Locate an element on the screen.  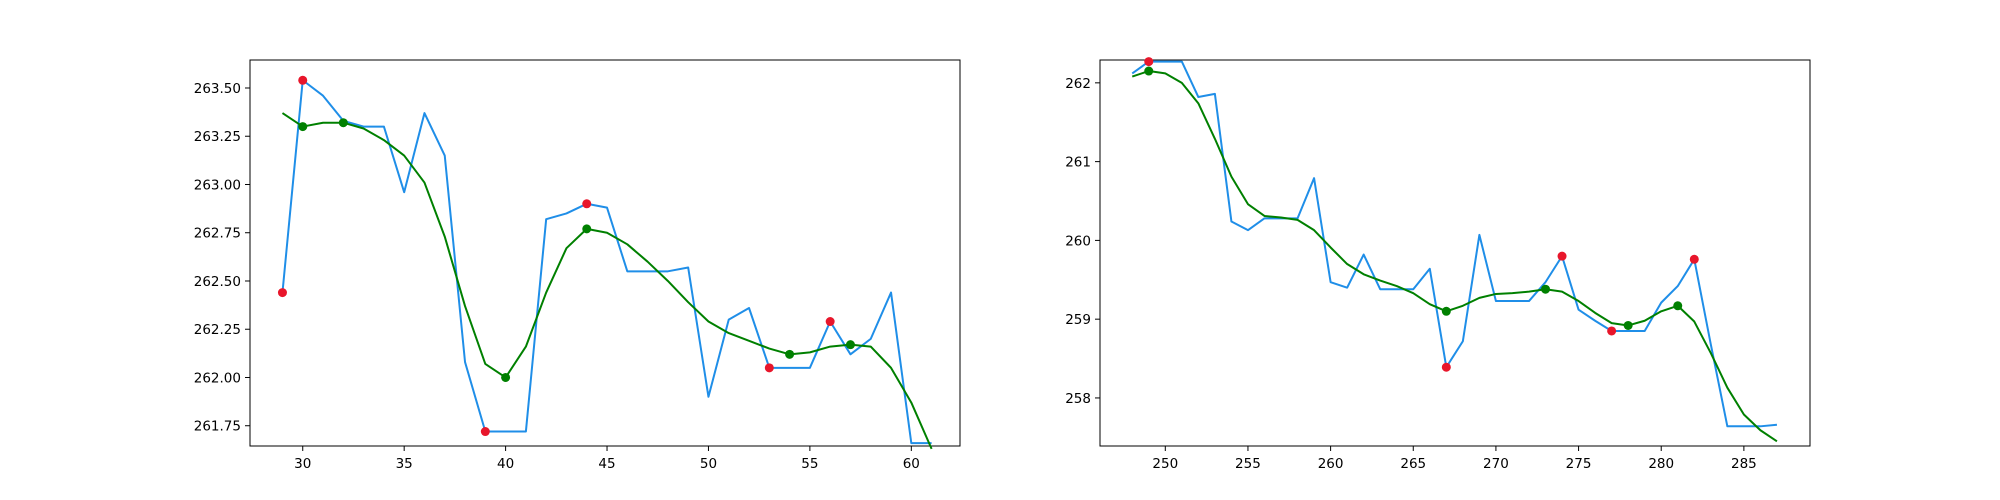
y-tick-label: 262.00 is located at coordinates (217, 378).